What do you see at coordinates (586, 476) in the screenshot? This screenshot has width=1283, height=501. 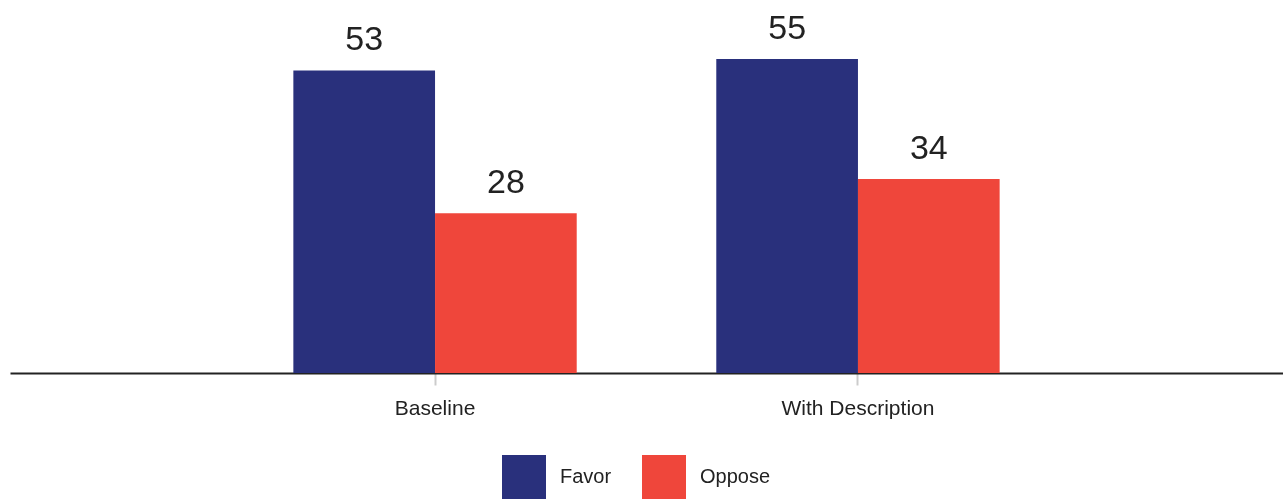 I see `legend-label: Favor` at bounding box center [586, 476].